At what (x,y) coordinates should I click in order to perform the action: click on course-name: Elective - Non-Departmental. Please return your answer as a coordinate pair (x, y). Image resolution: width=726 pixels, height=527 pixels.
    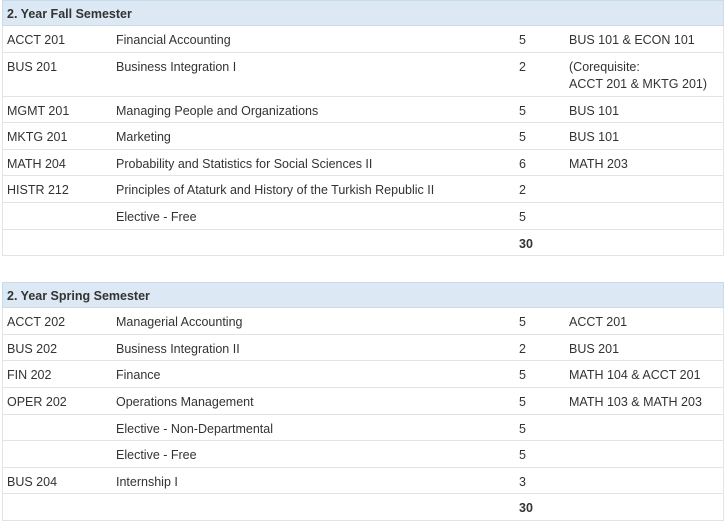
    Looking at the image, I should click on (195, 428).